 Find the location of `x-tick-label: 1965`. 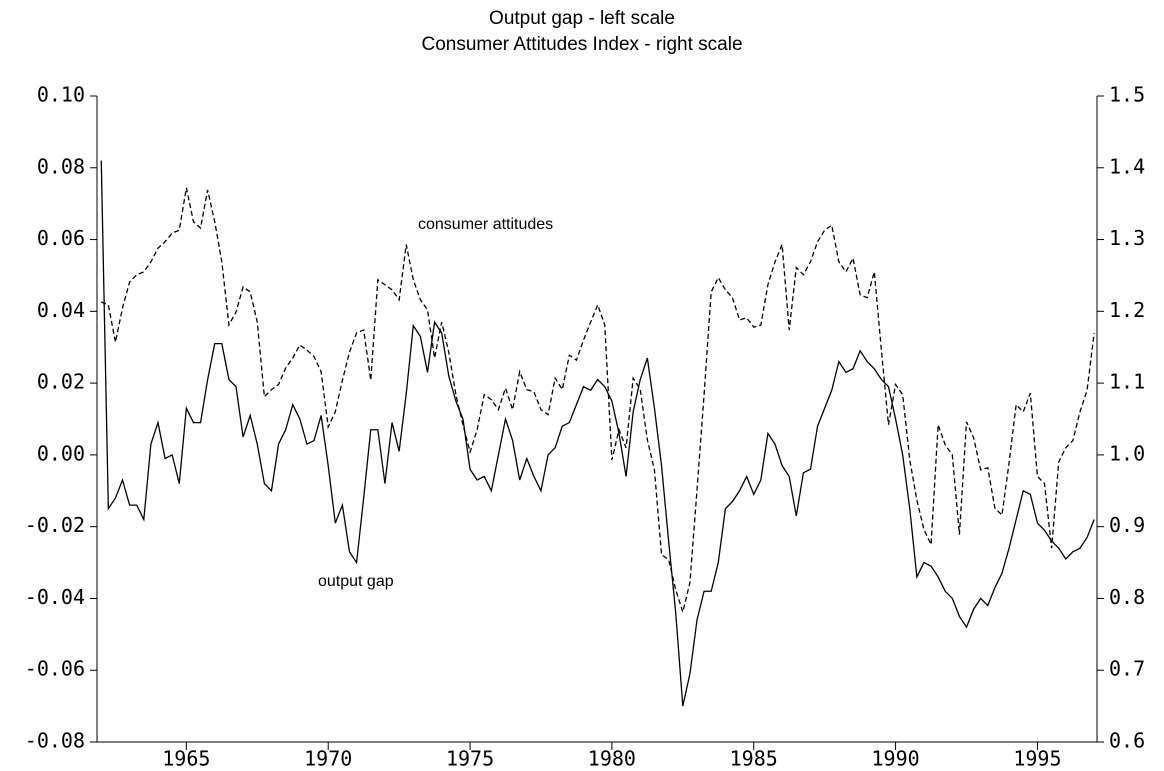

x-tick-label: 1965 is located at coordinates (186, 759).